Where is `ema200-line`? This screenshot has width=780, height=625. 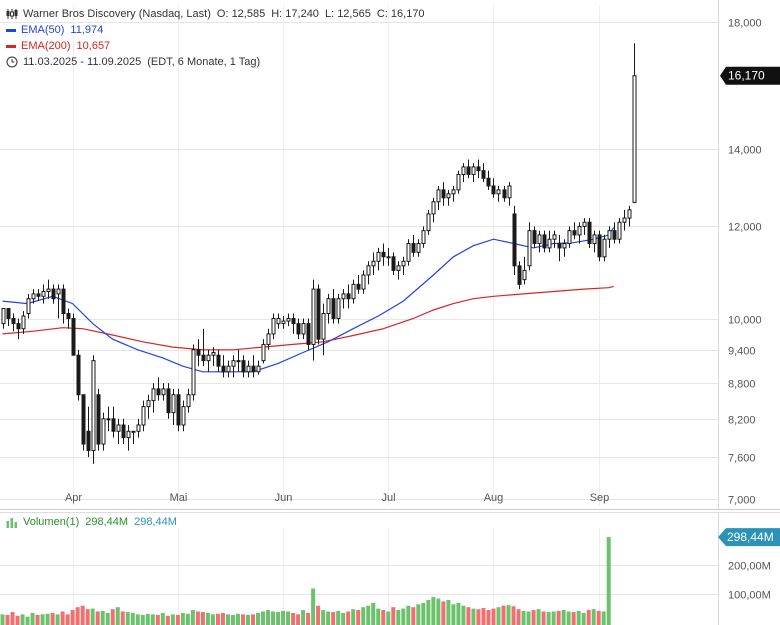 ema200-line is located at coordinates (308, 318).